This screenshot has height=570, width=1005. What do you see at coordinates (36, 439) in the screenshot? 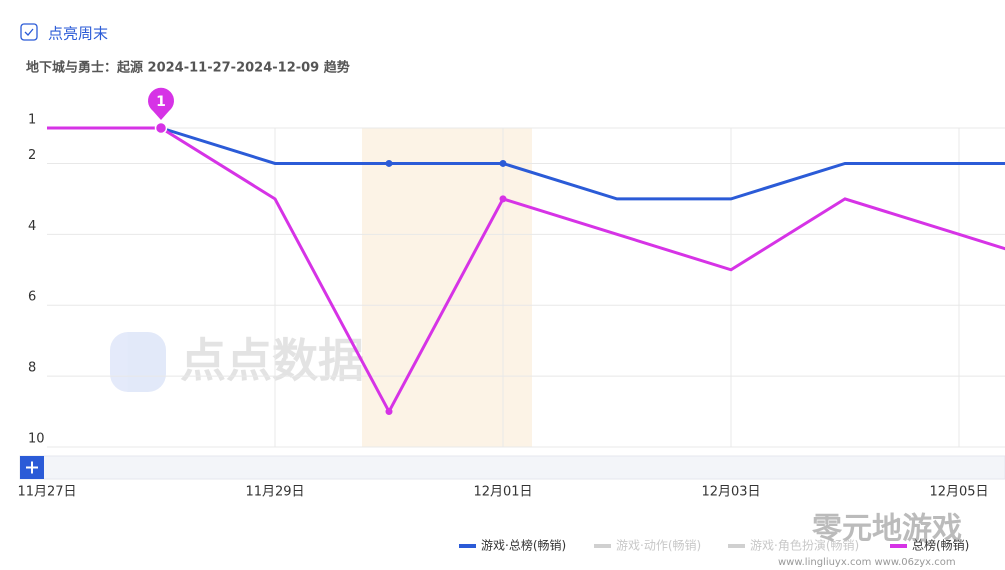
I see `y-tick-label: 10` at bounding box center [36, 439].